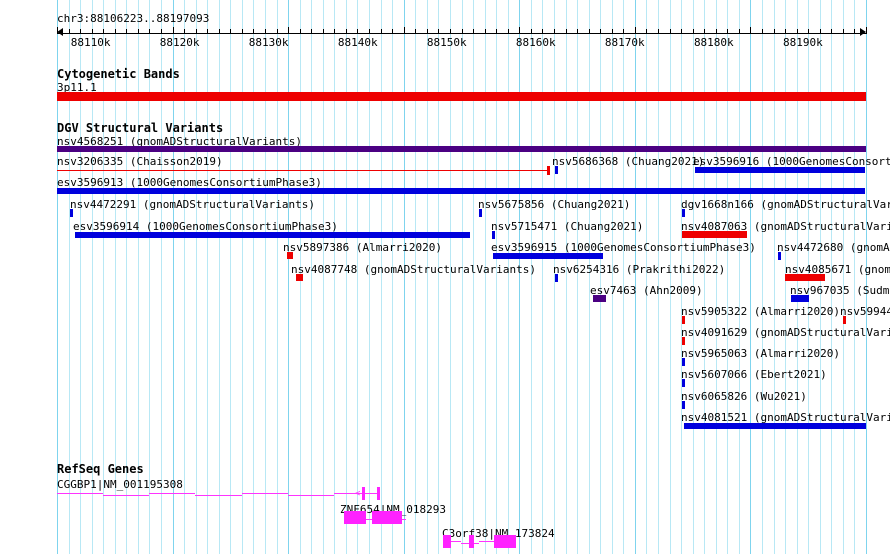  Describe the element at coordinates (120, 484) in the screenshot. I see `gene-label: CGGBP1|NM_001195308` at that location.